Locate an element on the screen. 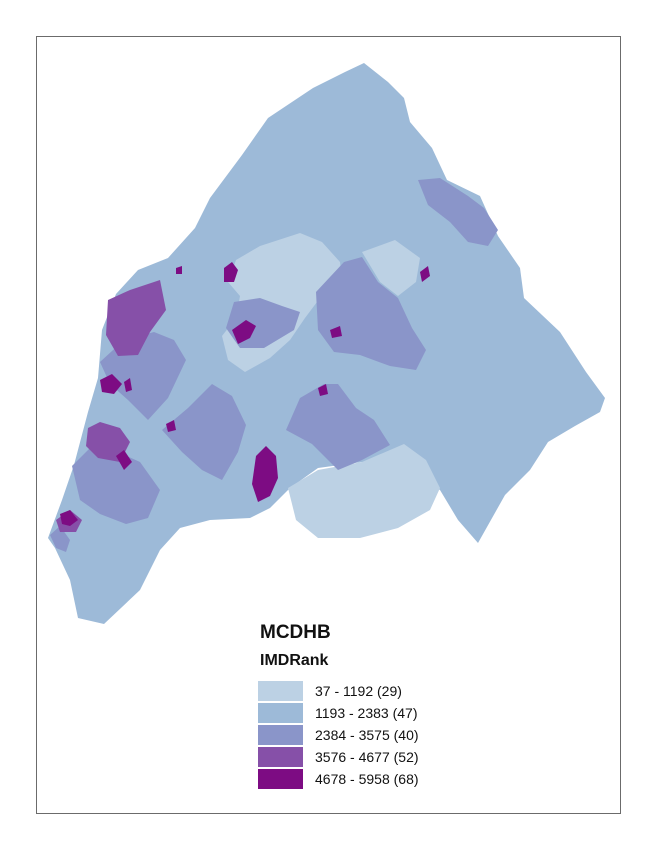 The image size is (657, 850). legend-label: 37 - 1192 (29) is located at coordinates (358, 691).